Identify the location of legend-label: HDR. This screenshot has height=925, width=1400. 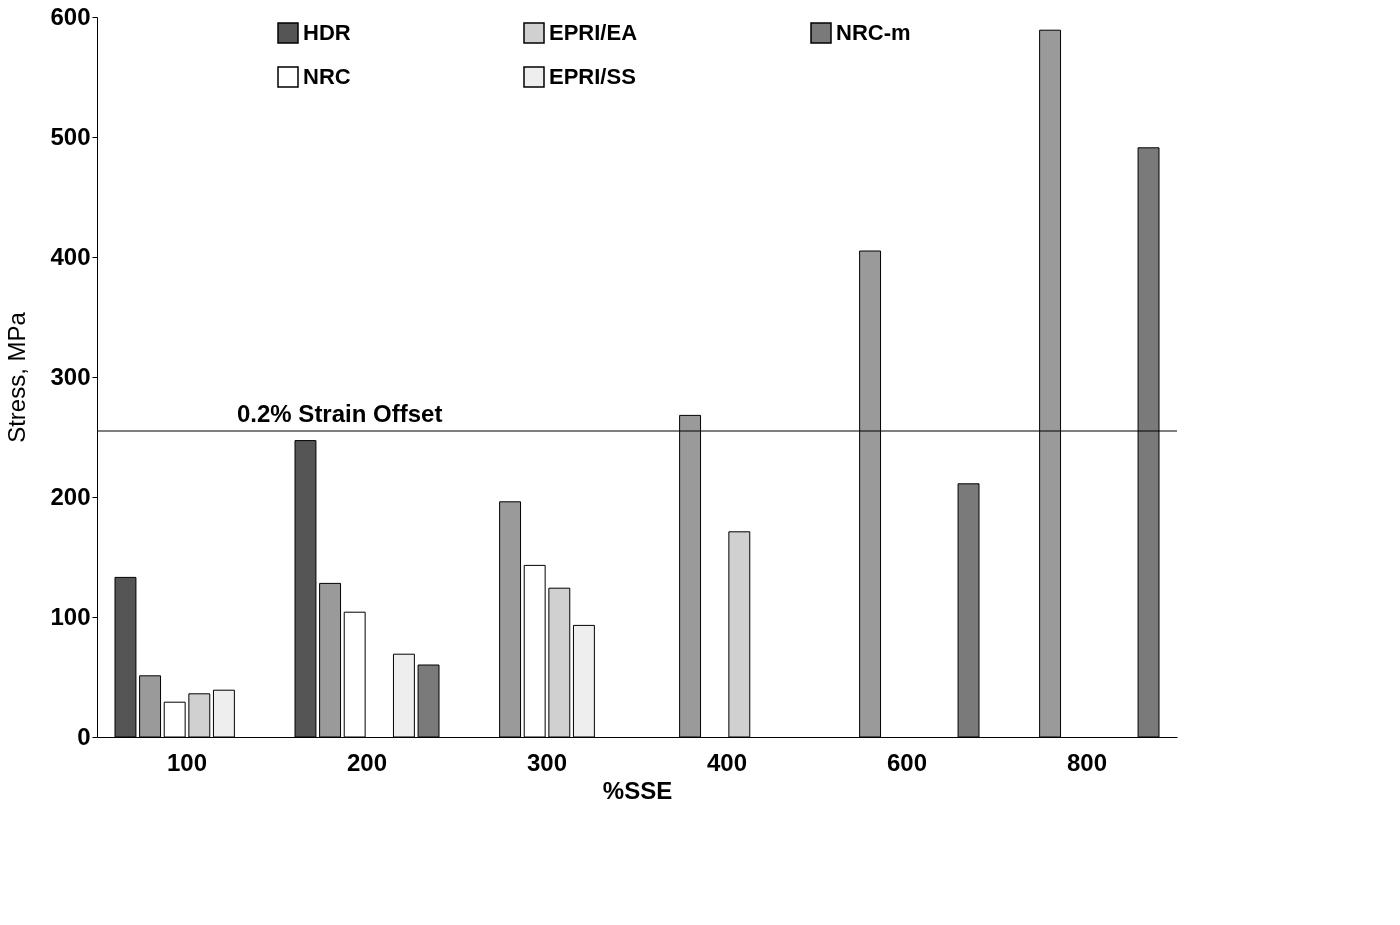
(327, 32).